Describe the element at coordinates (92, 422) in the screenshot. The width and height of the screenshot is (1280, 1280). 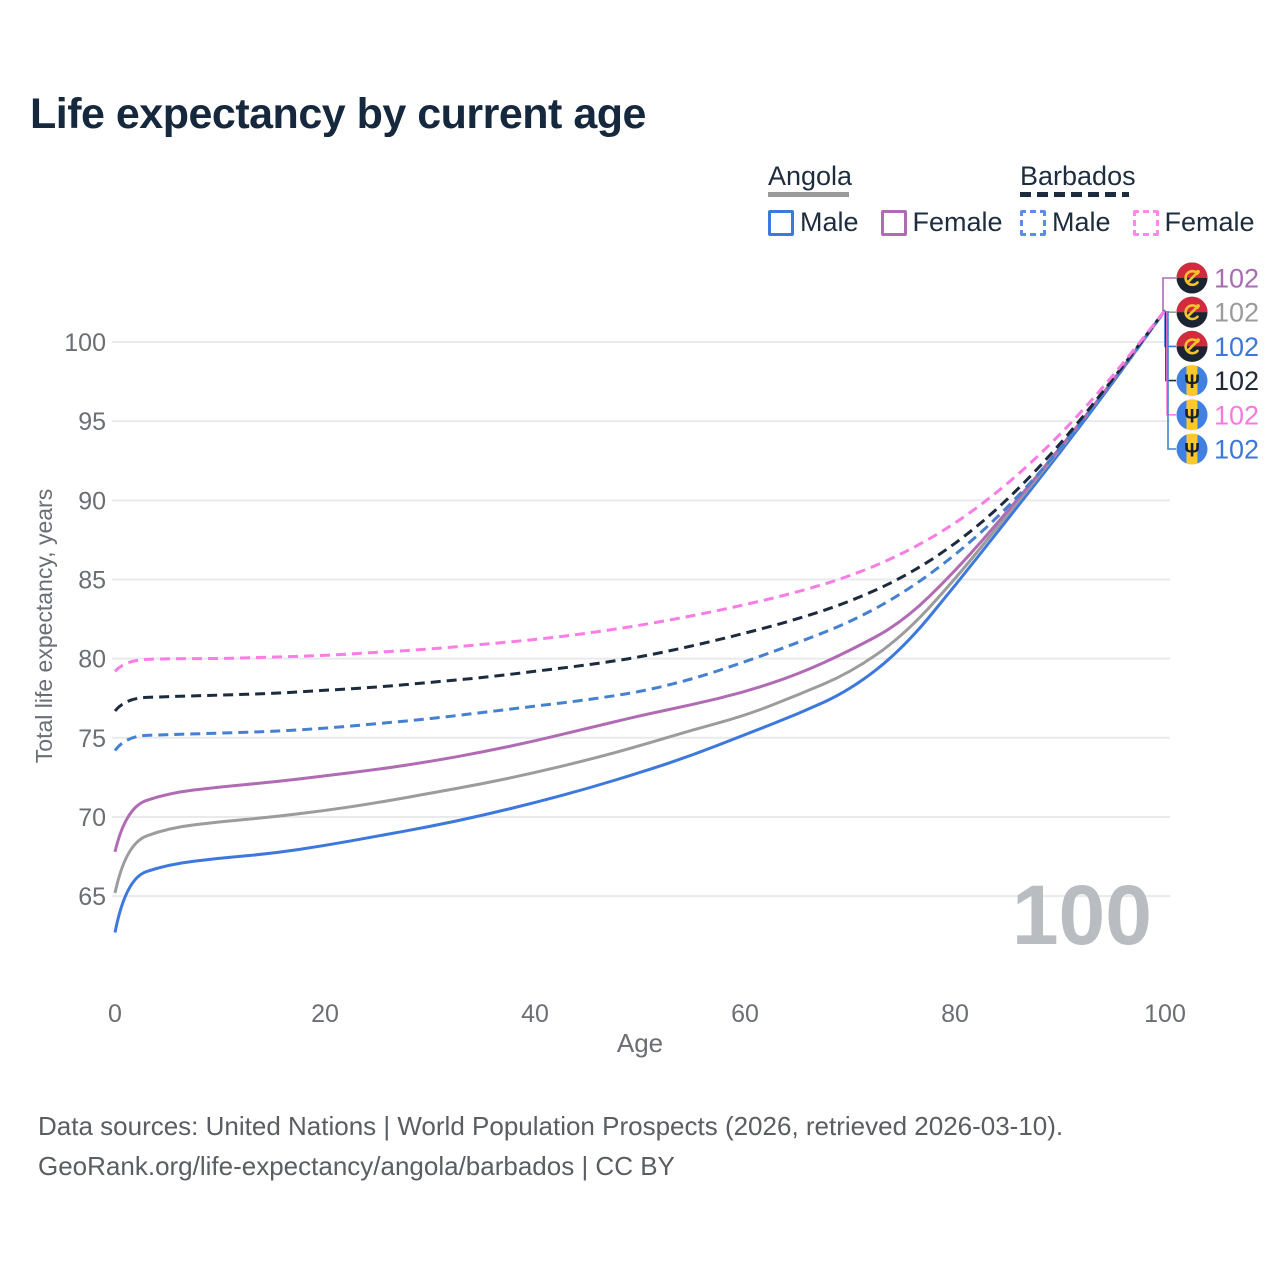
I see `y-tick-label-95: 95` at that location.